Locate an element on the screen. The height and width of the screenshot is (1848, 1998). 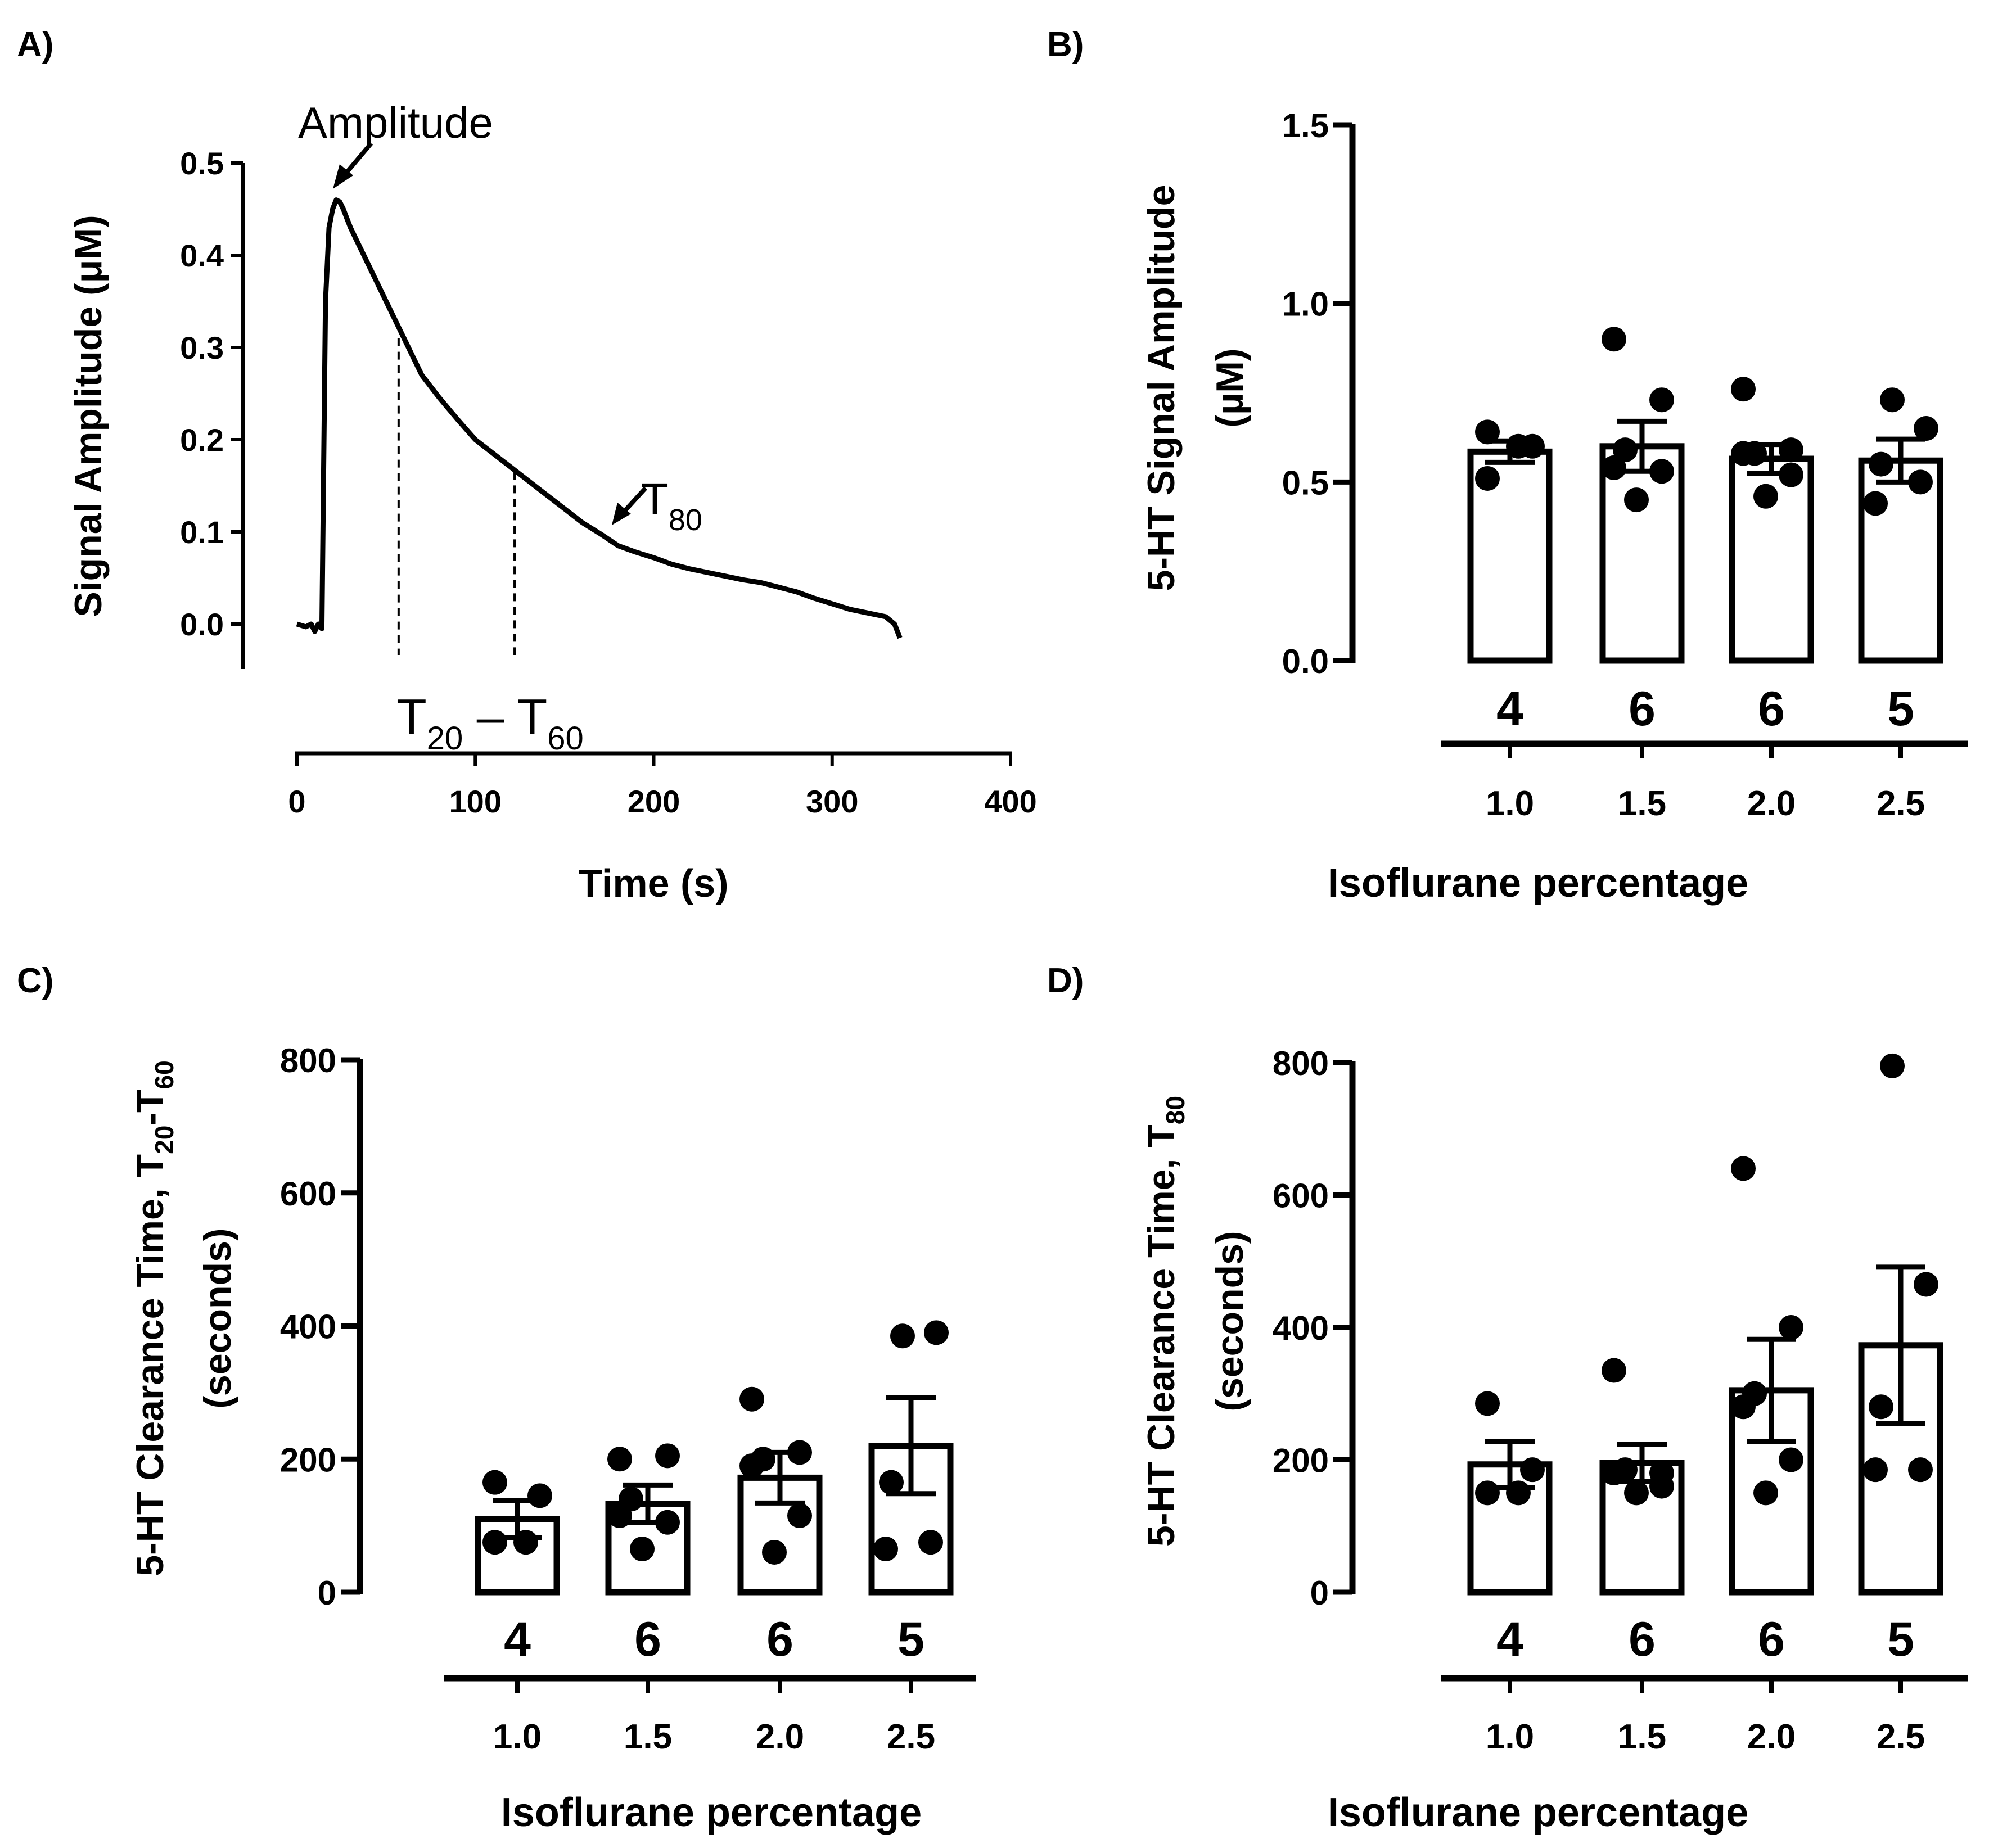
panel-a-x-tick-label: 200 is located at coordinates (654, 801).